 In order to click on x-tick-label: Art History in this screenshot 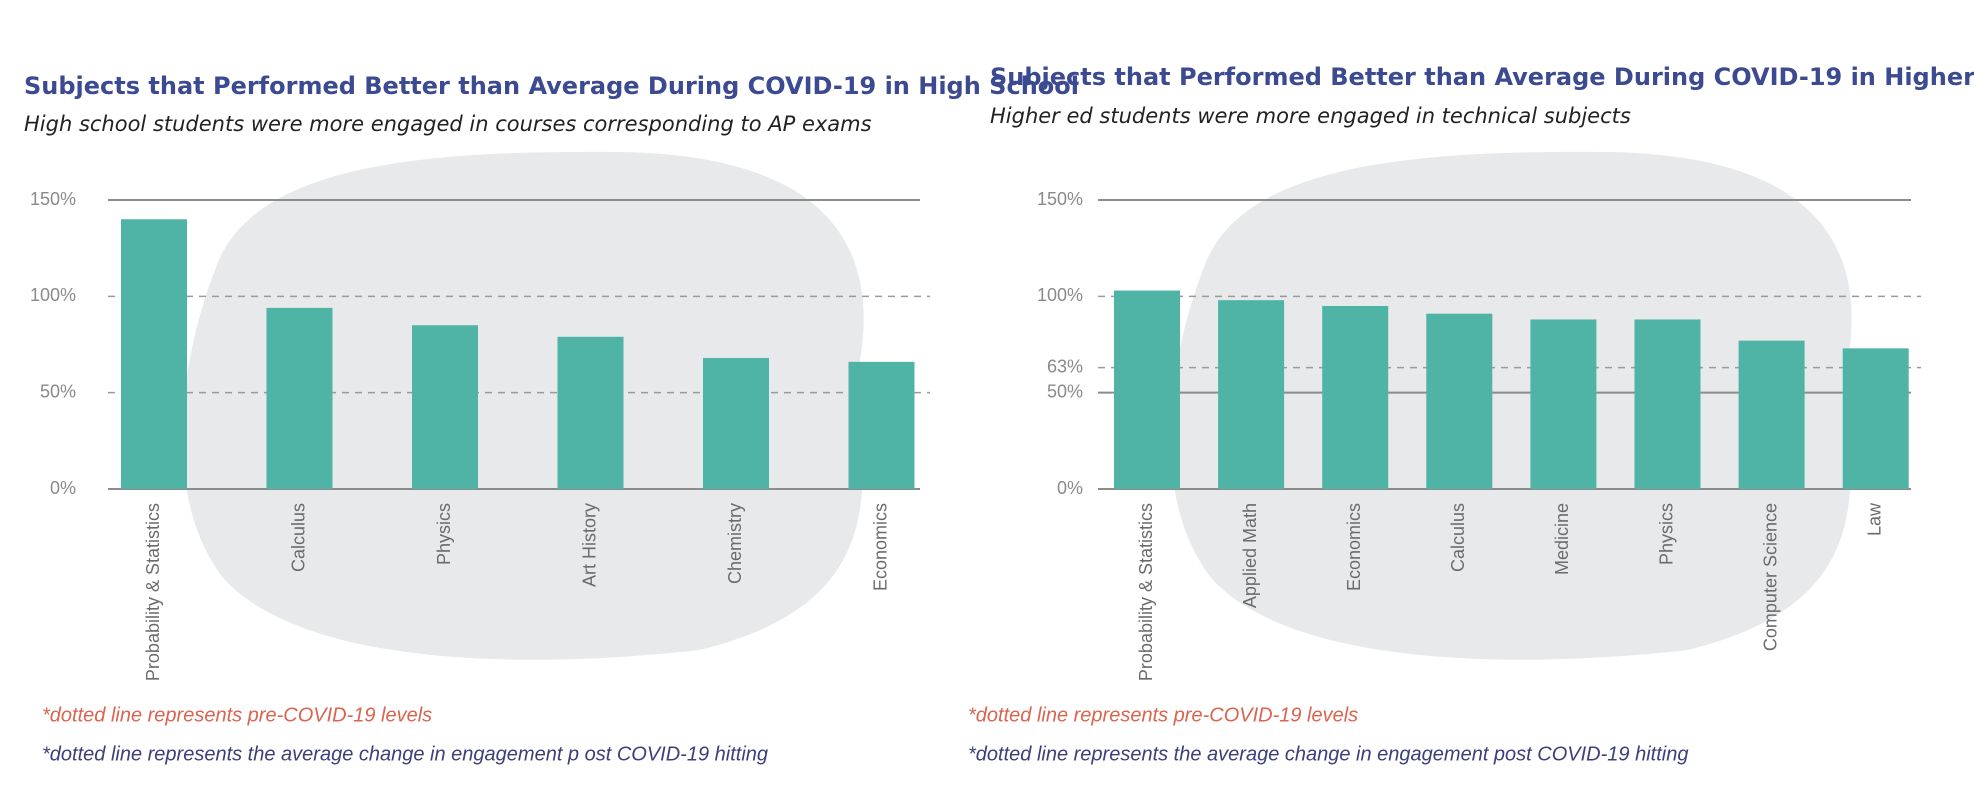, I will do `click(589, 545)`.